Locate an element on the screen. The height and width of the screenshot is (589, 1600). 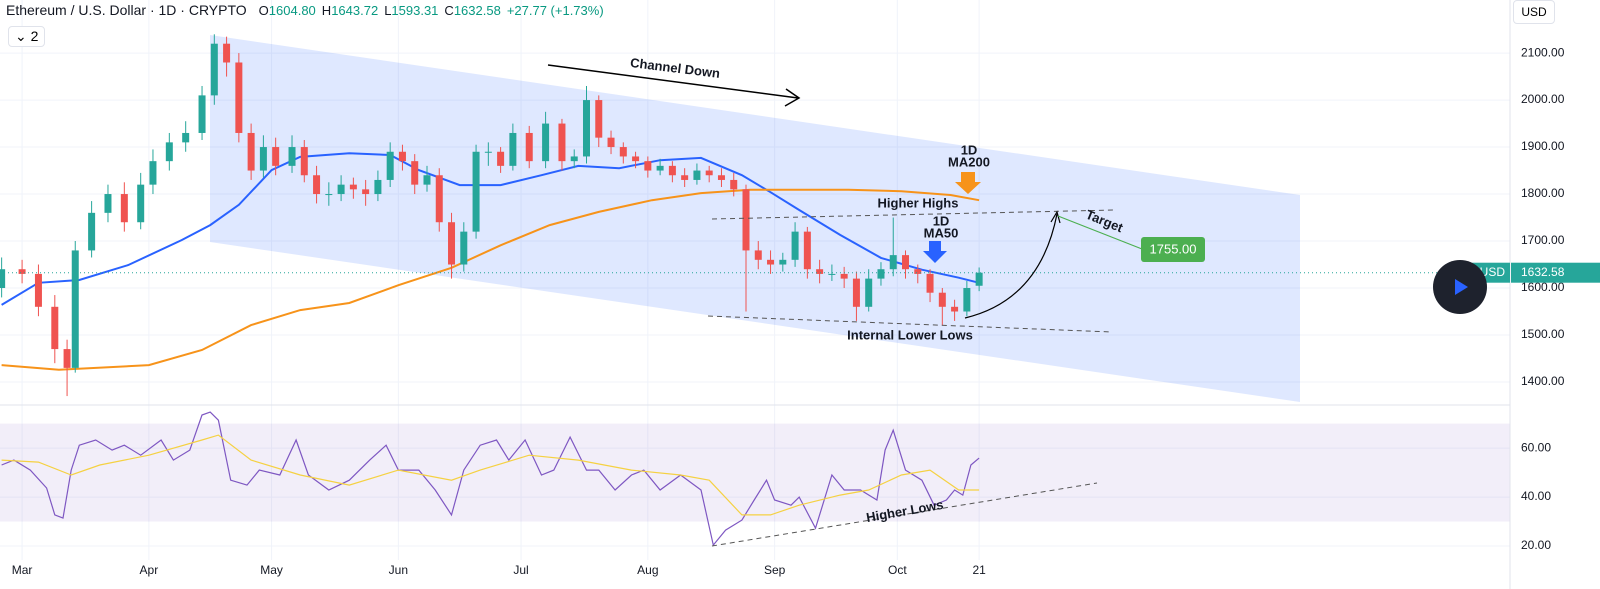
annotation: MA50 is located at coordinates (941, 232).